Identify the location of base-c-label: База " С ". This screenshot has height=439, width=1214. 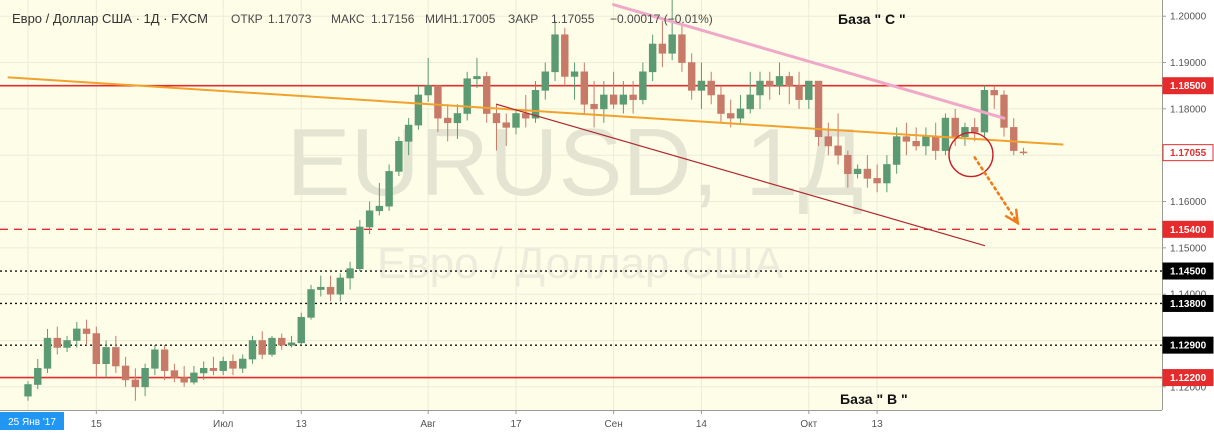
(872, 19).